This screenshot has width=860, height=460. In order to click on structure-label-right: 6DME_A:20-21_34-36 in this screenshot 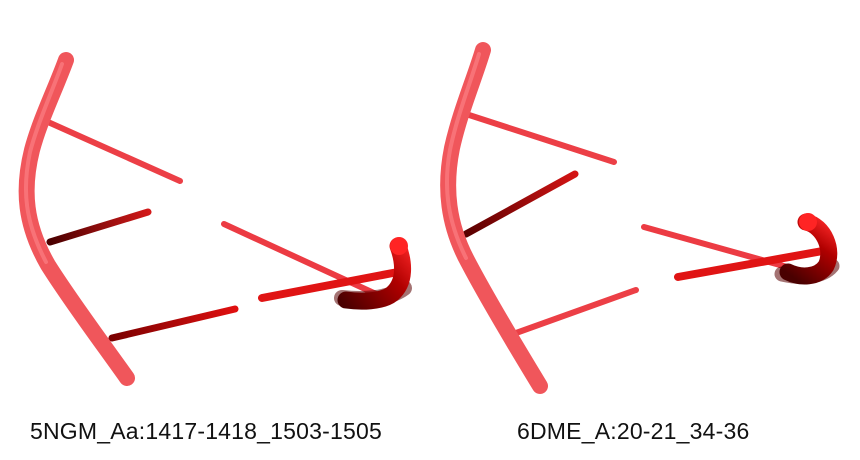, I will do `click(633, 431)`.